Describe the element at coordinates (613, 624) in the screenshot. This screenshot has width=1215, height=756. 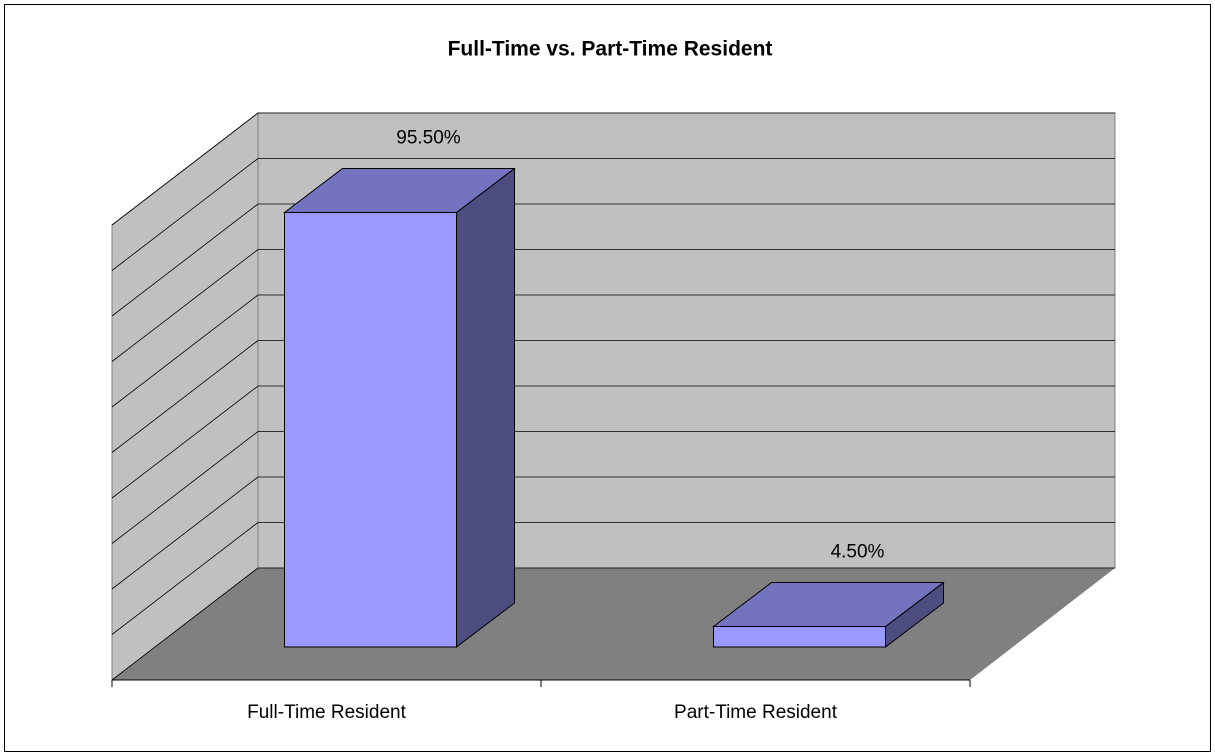
I see `floor` at that location.